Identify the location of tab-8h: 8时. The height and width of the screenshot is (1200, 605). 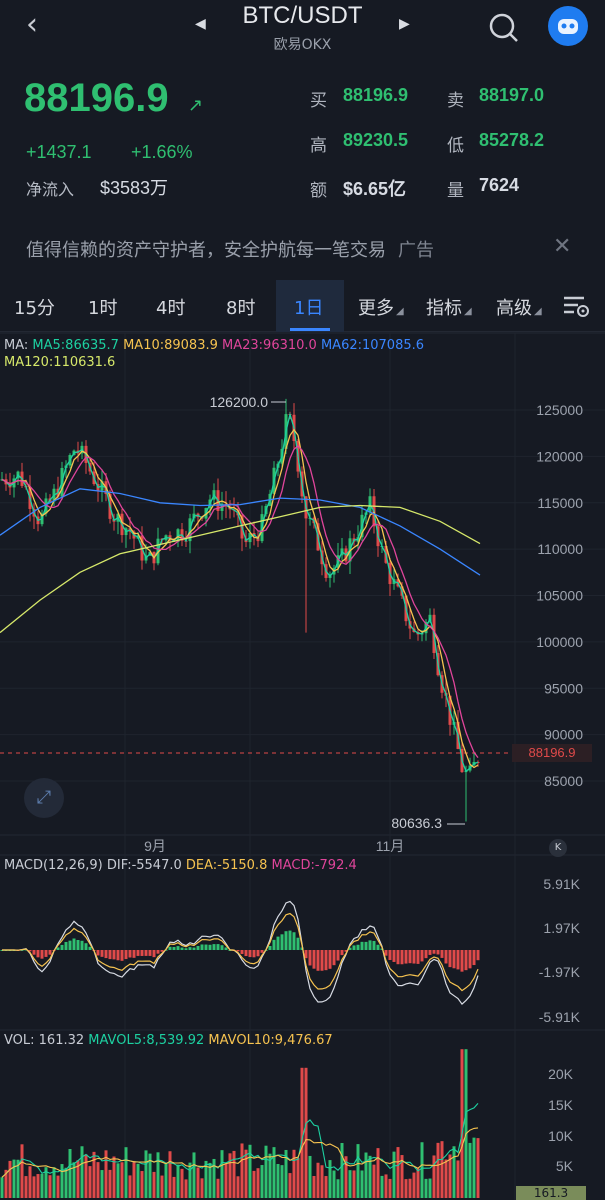
(241, 308).